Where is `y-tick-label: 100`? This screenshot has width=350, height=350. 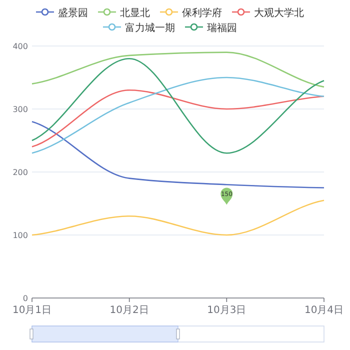 y-tick-label: 100 is located at coordinates (20, 235).